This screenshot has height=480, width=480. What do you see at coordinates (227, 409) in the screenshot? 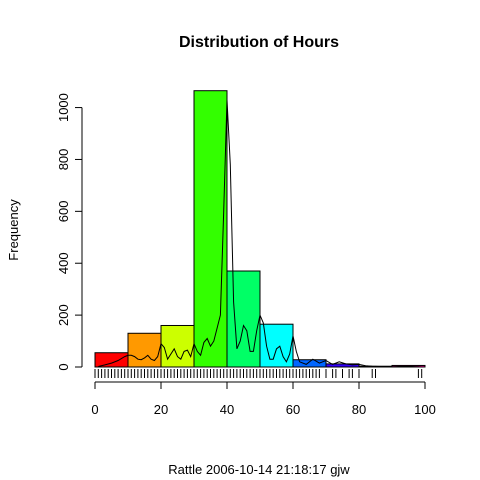
I see `x-tick-label: 40` at bounding box center [227, 409].